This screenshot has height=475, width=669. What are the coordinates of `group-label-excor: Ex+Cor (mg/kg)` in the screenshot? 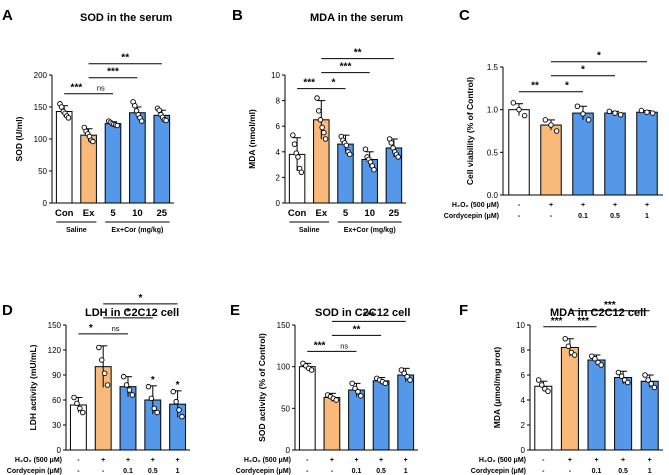 It's located at (370, 230).